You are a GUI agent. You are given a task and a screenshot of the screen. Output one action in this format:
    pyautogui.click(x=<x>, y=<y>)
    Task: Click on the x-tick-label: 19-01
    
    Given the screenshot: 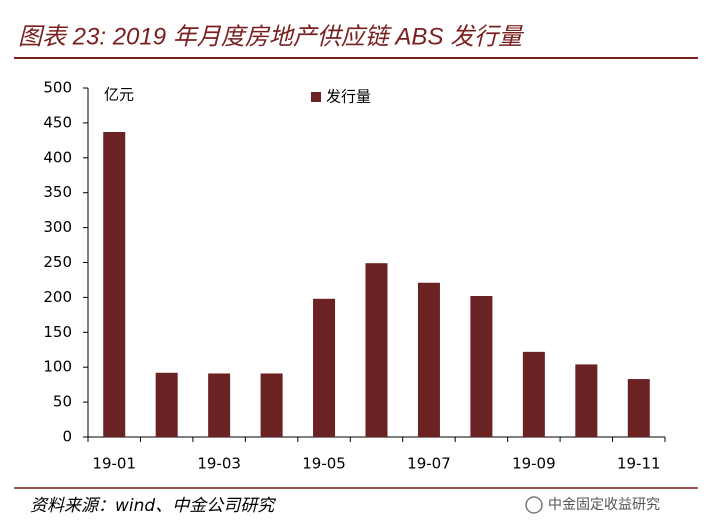 What is the action you would take?
    pyautogui.click(x=114, y=464)
    